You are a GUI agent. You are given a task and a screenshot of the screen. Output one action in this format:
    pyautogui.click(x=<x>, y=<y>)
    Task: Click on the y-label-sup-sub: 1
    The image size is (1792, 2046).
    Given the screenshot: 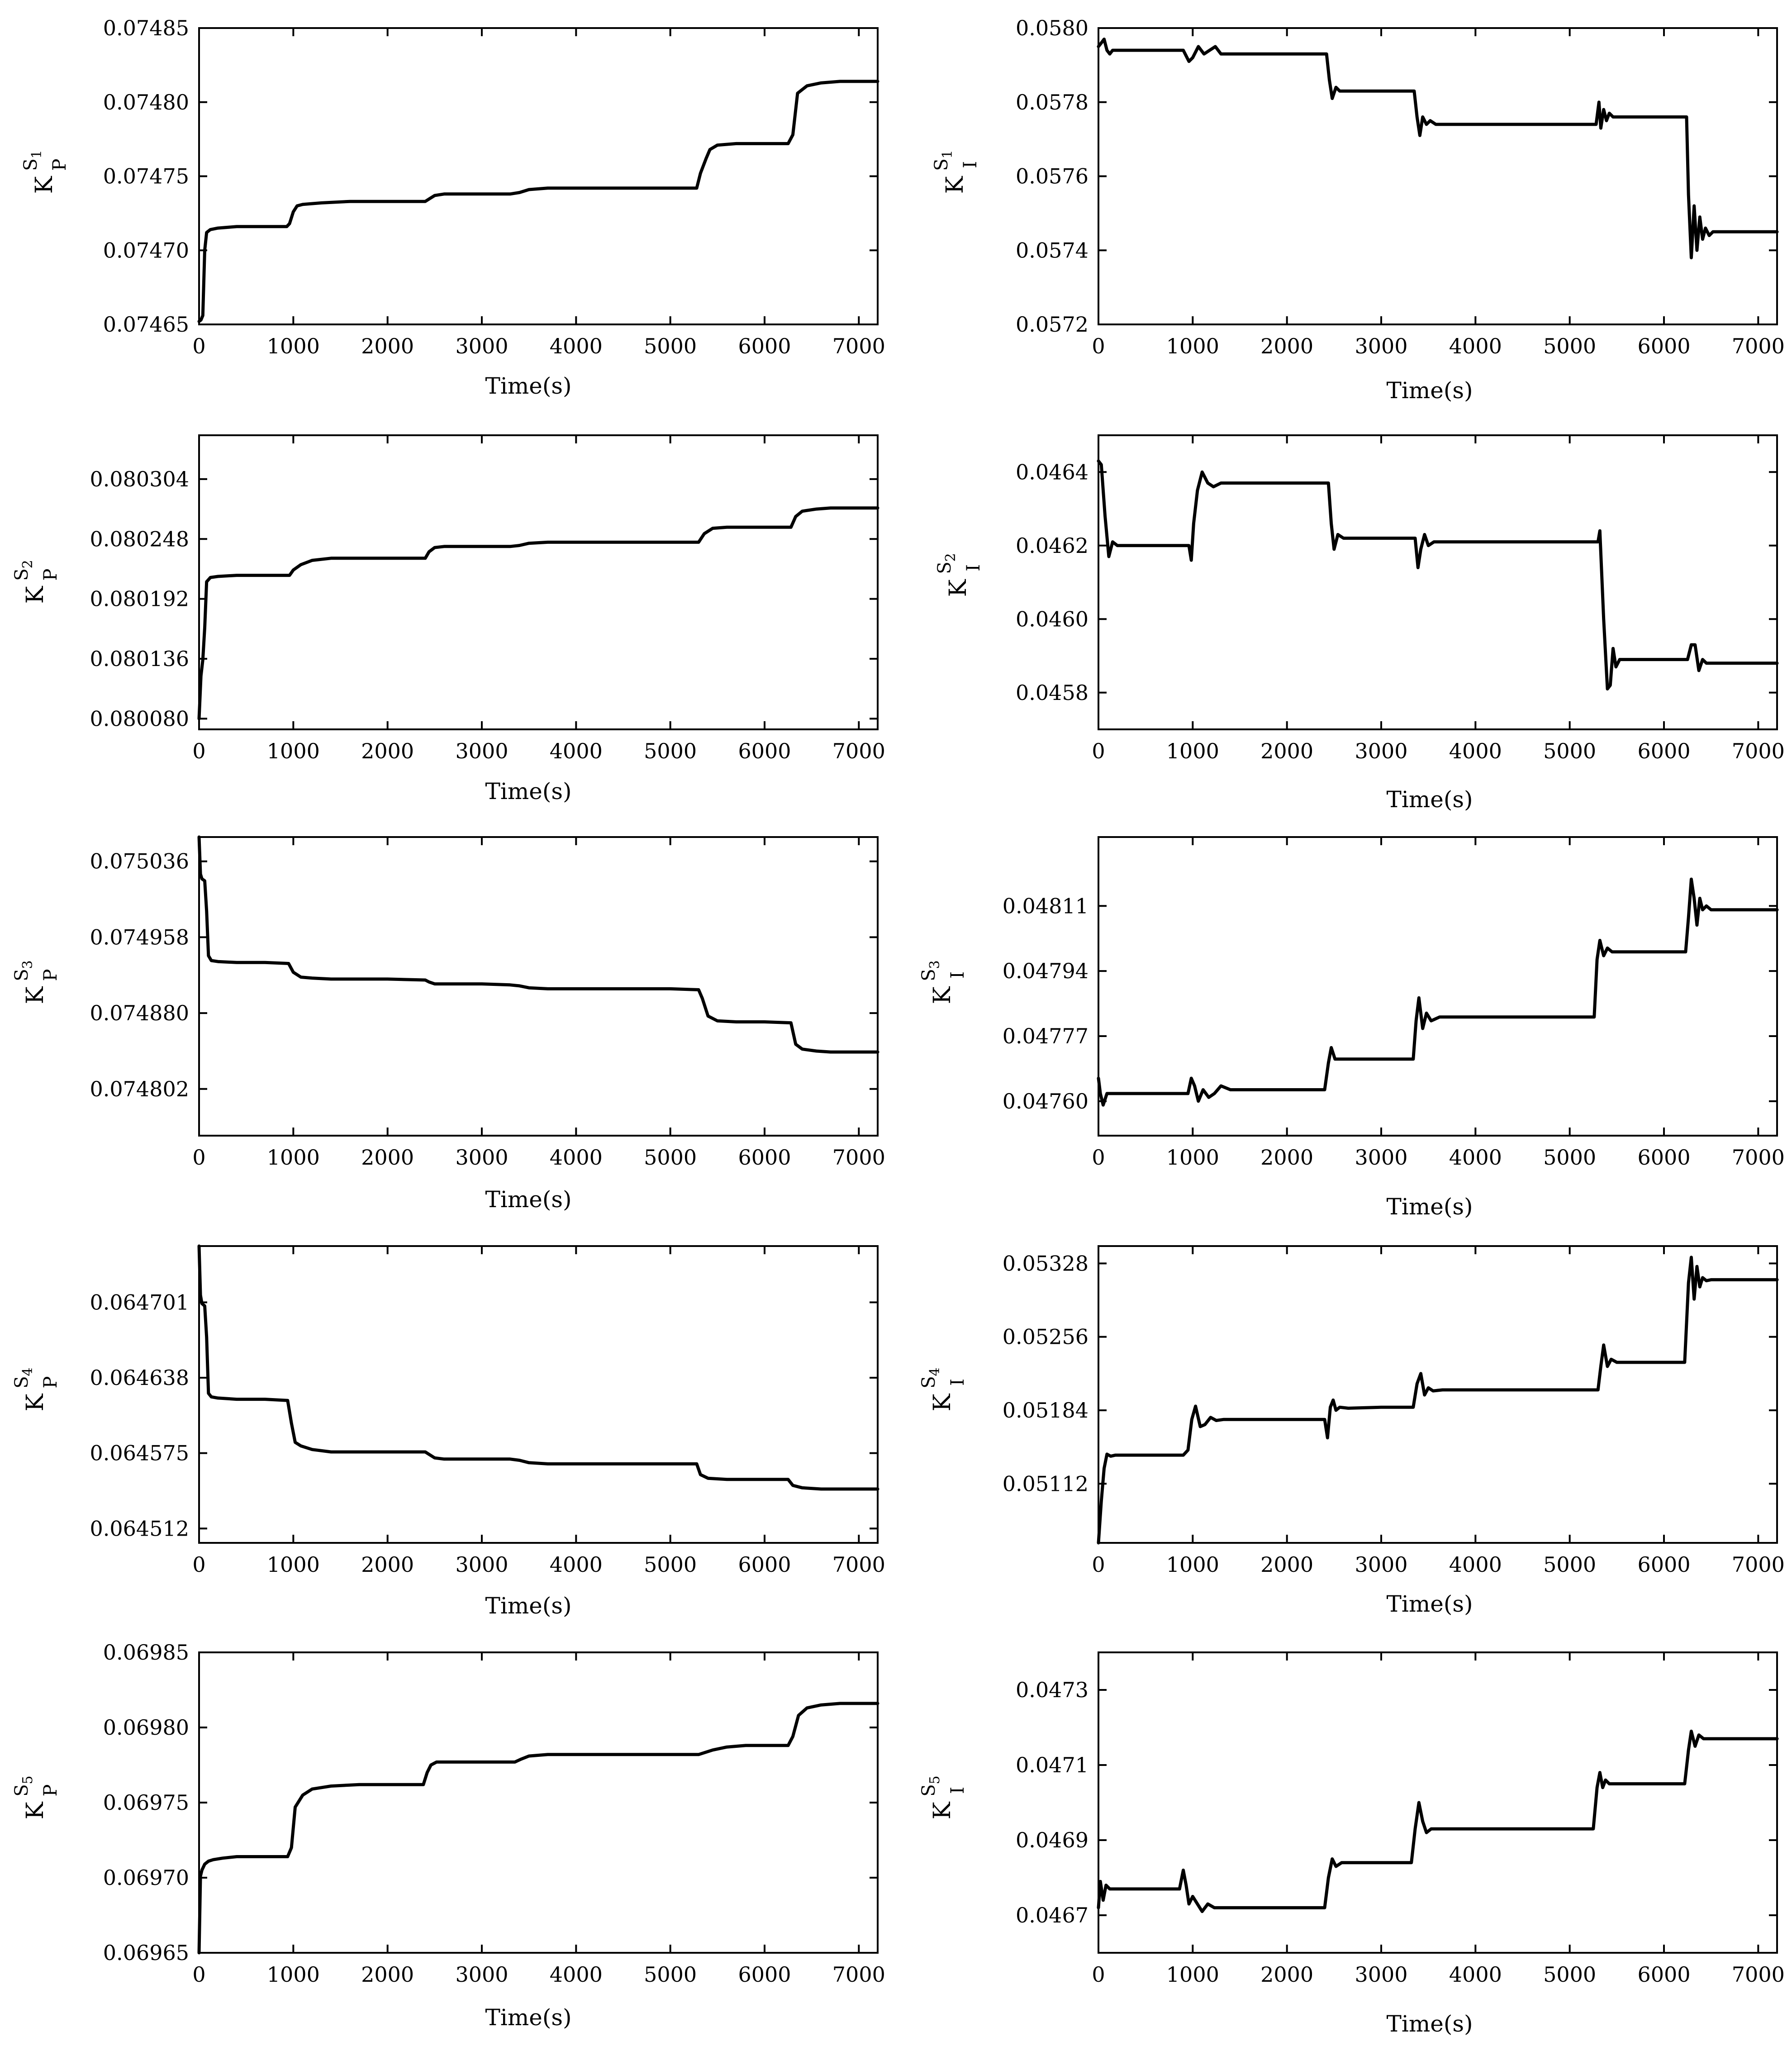 What is the action you would take?
    pyautogui.click(x=947, y=154)
    